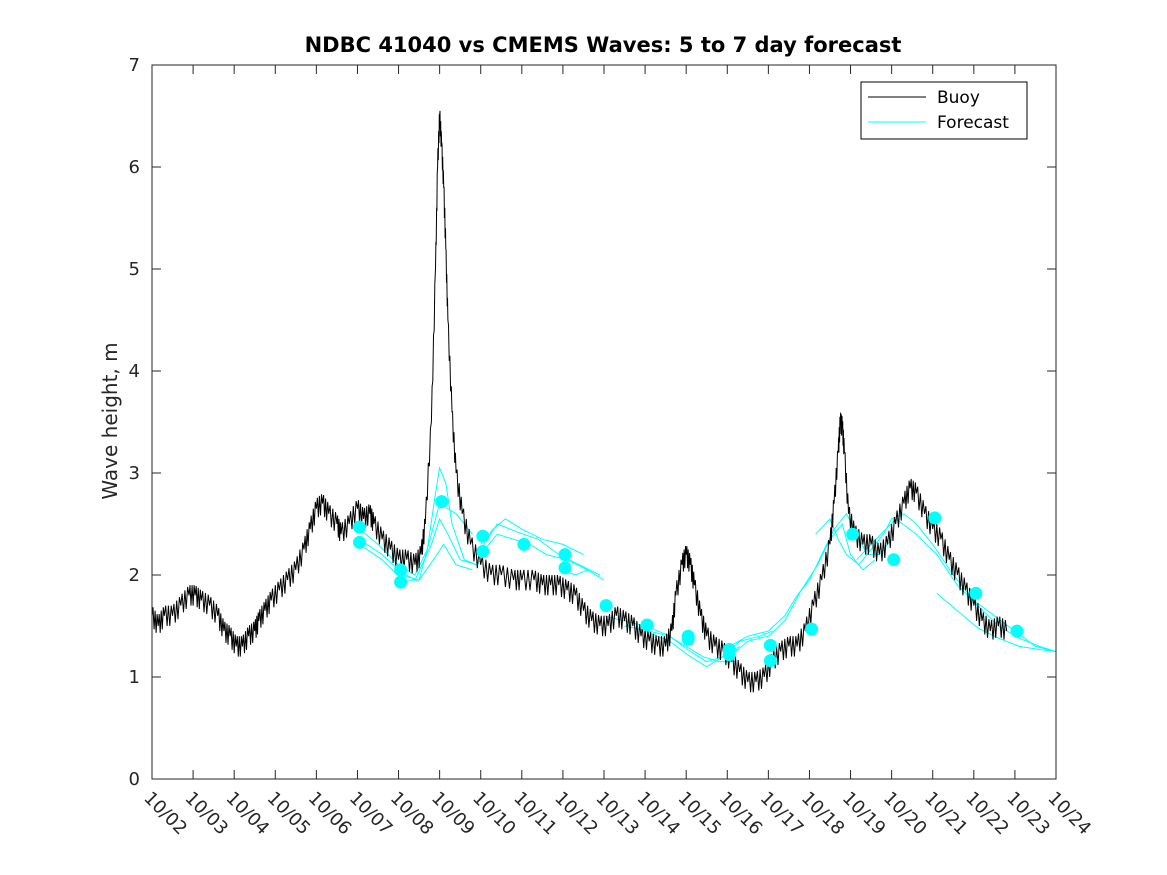 The height and width of the screenshot is (875, 1167). I want to click on y-tick-label: 1, so click(134, 677).